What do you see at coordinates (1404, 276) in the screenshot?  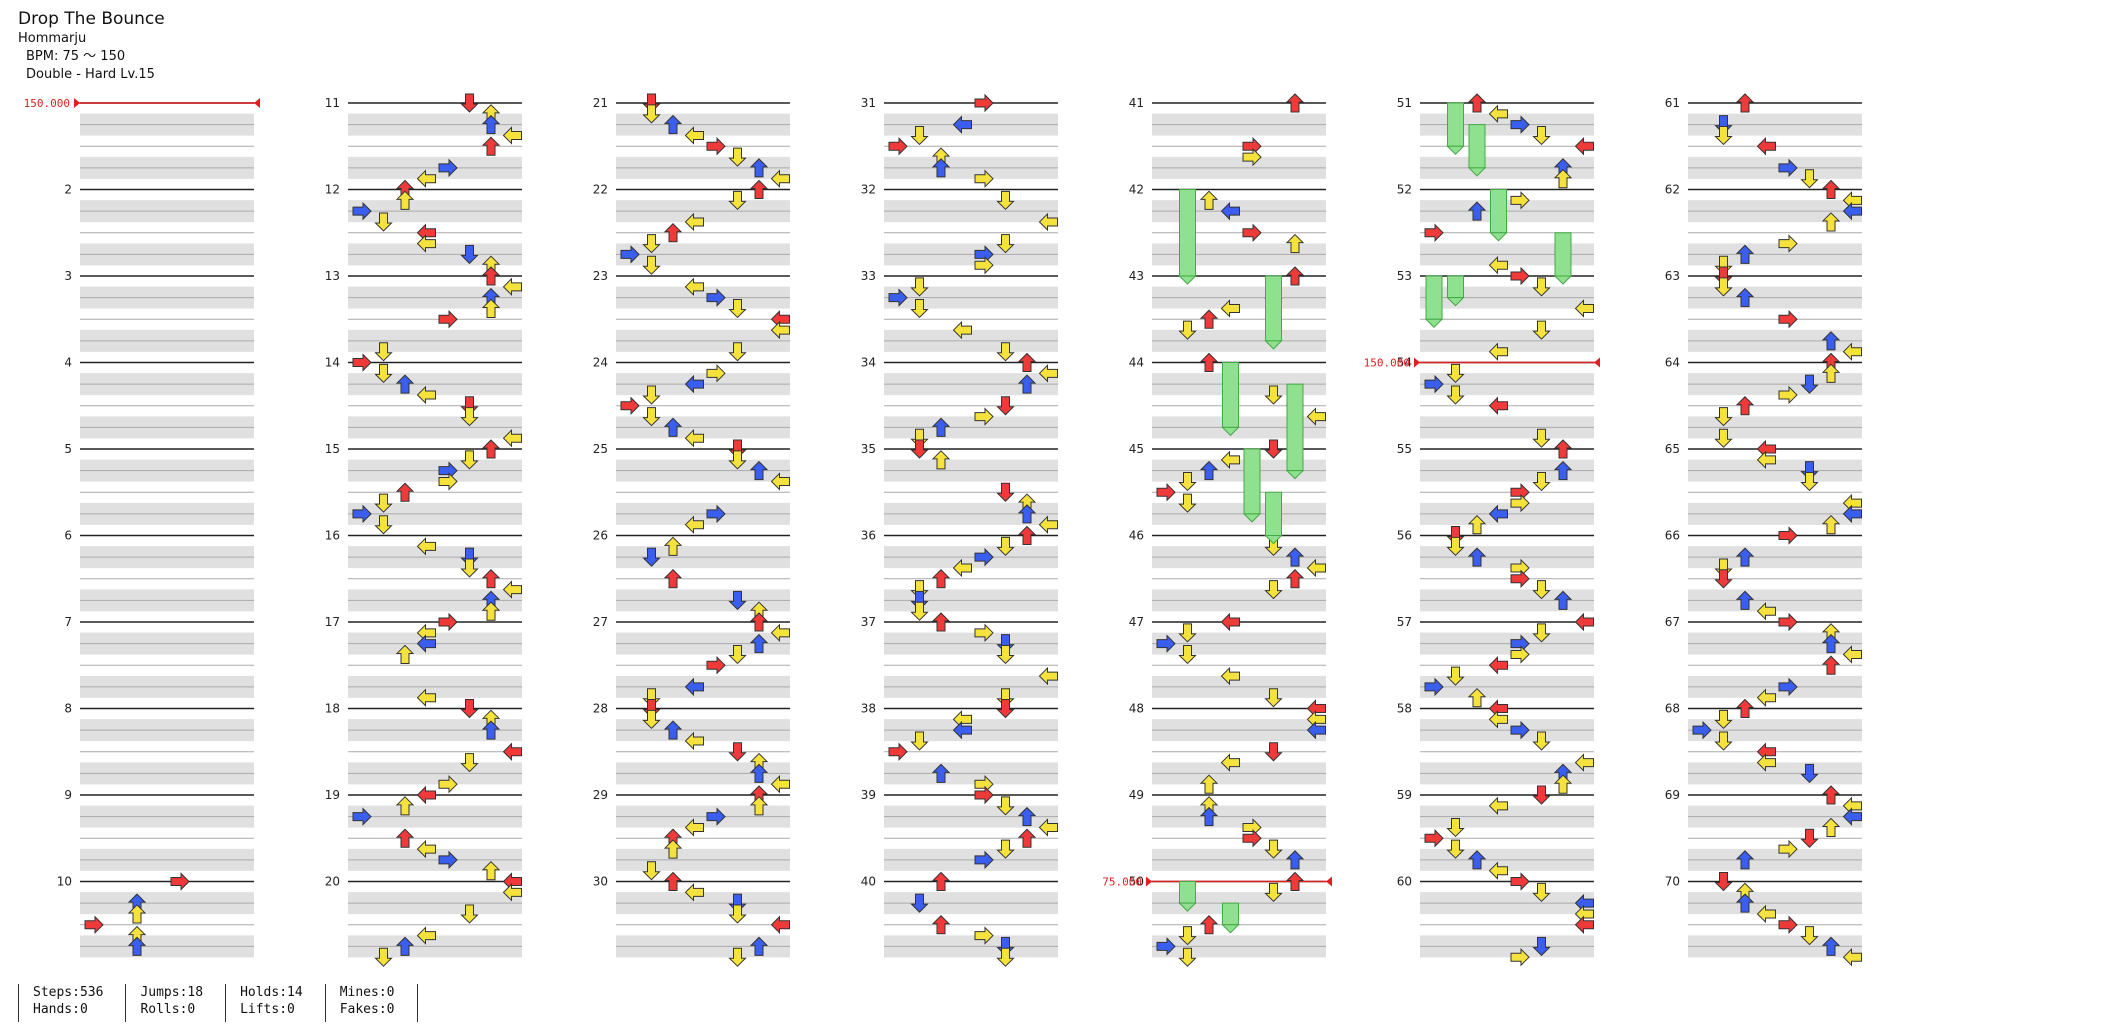 I see `measure-number: 53` at bounding box center [1404, 276].